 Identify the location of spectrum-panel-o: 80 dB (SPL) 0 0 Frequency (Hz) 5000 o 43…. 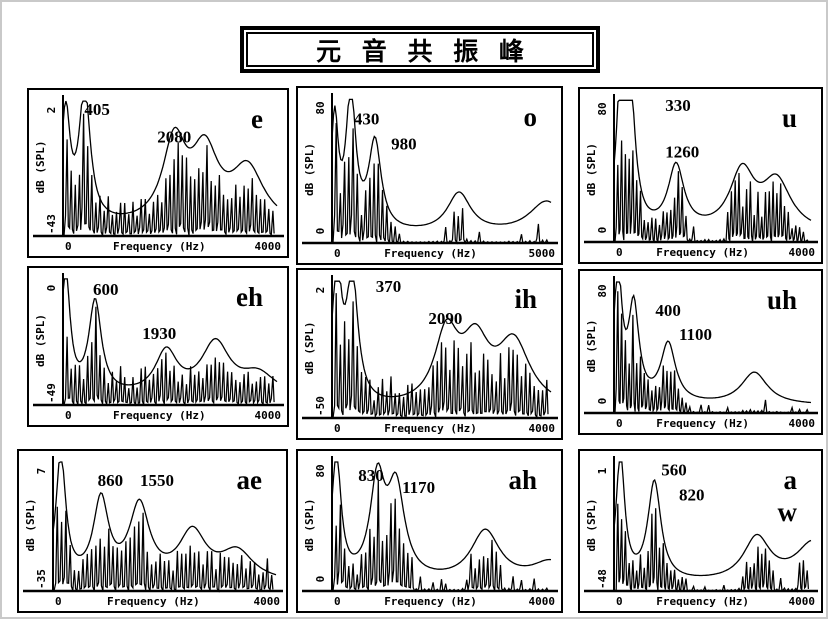
(429, 175).